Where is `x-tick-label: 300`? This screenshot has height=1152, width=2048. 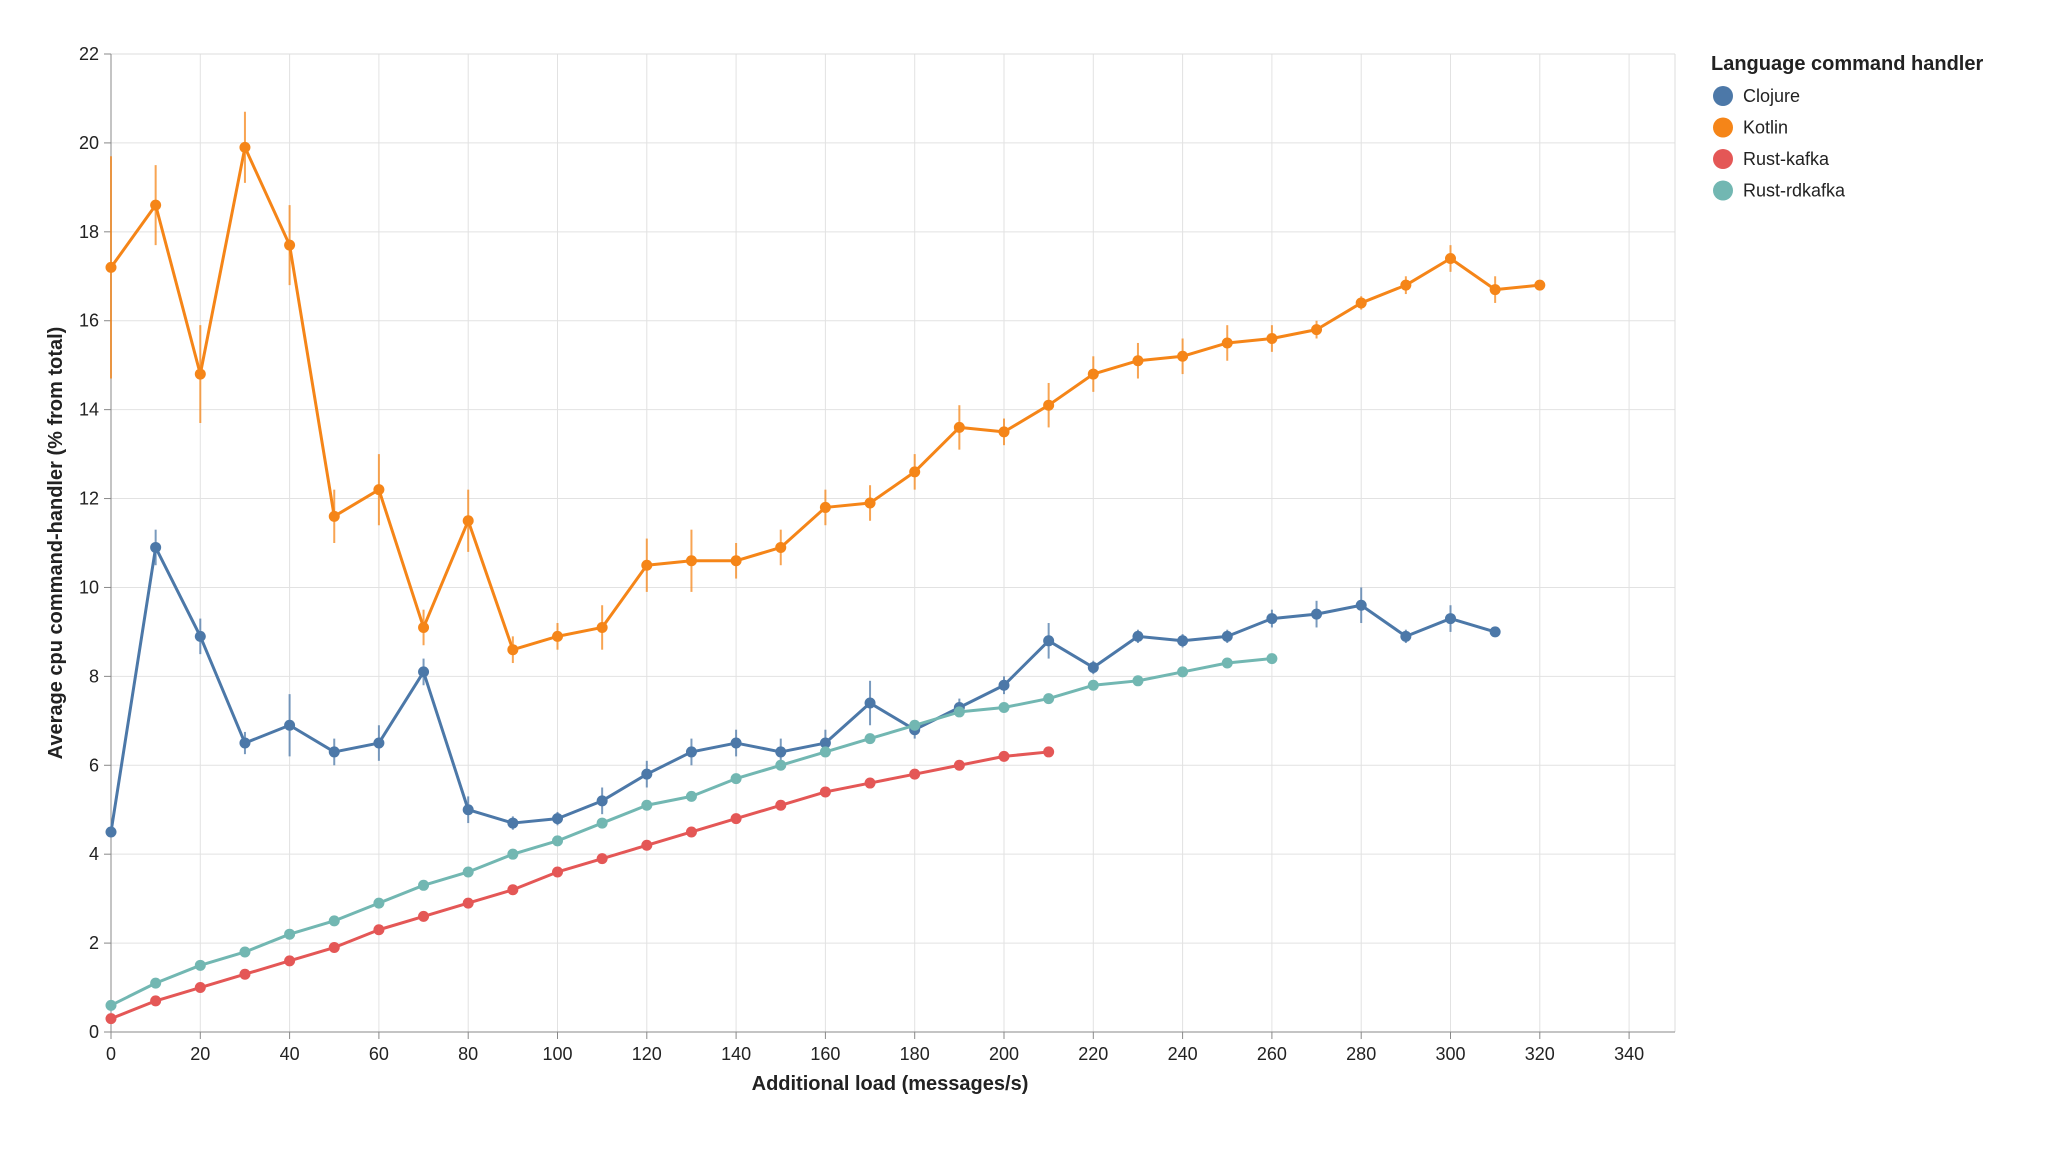 x-tick-label: 300 is located at coordinates (1450, 1054).